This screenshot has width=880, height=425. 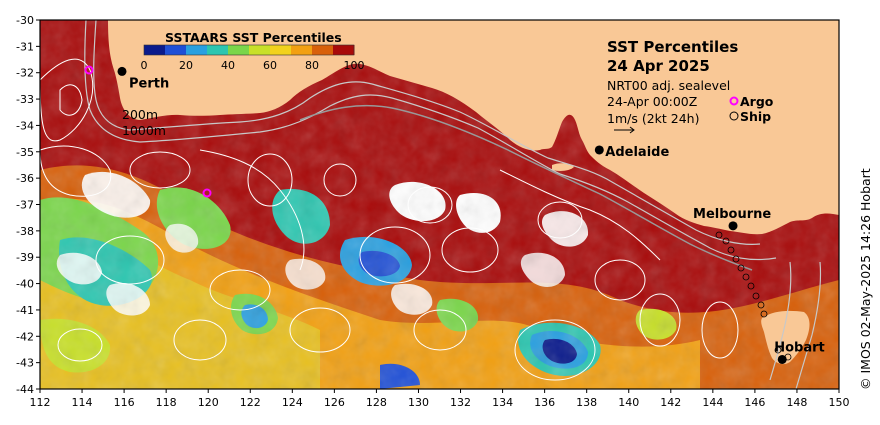 I want to click on lon-tick-label: 142, so click(x=670, y=402).